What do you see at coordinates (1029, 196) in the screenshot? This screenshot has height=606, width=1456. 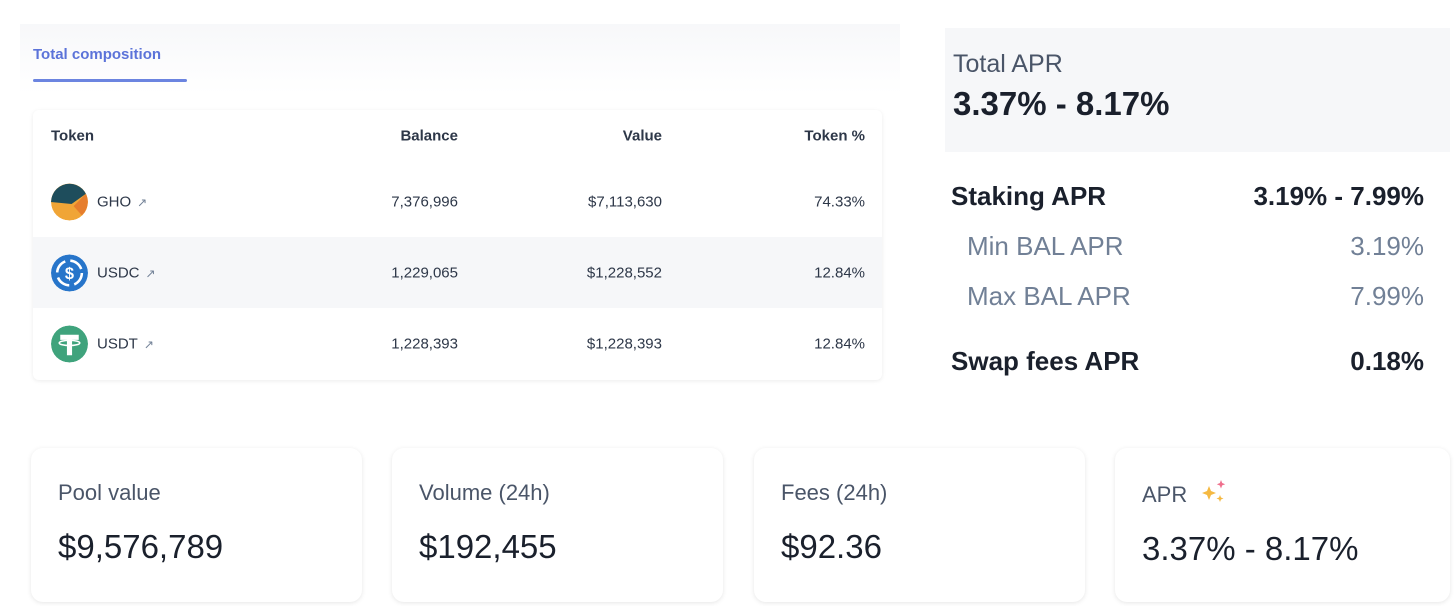 I see `label: Staking APR` at bounding box center [1029, 196].